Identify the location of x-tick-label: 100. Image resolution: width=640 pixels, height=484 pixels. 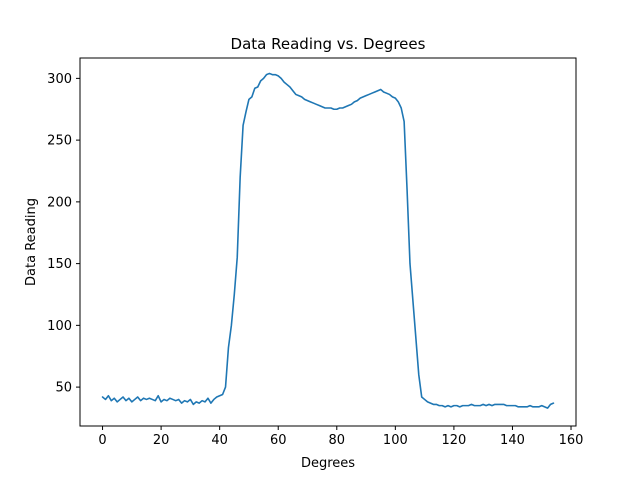
(395, 440).